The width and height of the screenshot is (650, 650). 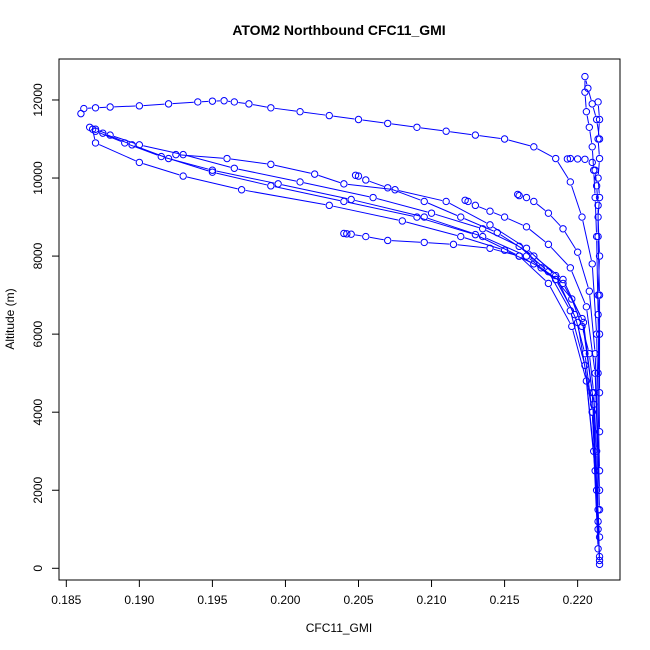 I want to click on y-tick-label: 8000, so click(x=38, y=255).